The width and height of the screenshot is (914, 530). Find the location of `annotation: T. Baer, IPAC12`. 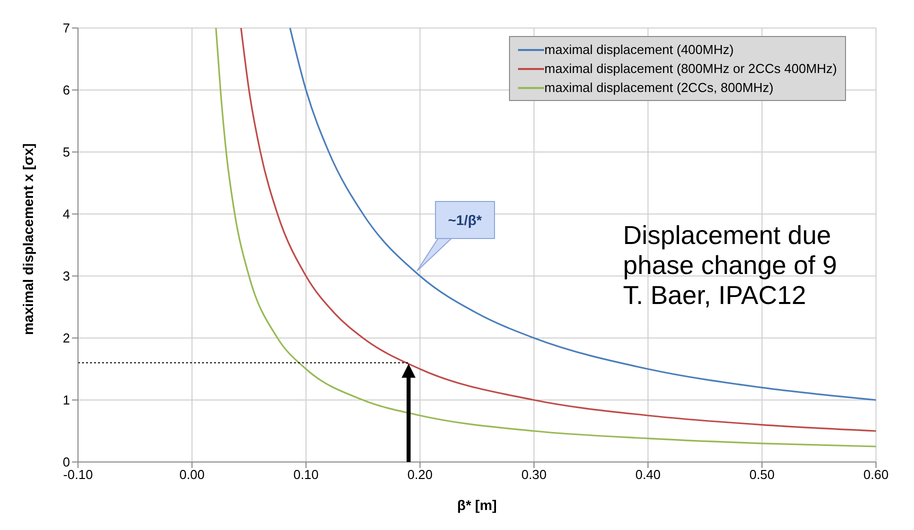

annotation: T. Baer, IPAC12 is located at coordinates (715, 295).